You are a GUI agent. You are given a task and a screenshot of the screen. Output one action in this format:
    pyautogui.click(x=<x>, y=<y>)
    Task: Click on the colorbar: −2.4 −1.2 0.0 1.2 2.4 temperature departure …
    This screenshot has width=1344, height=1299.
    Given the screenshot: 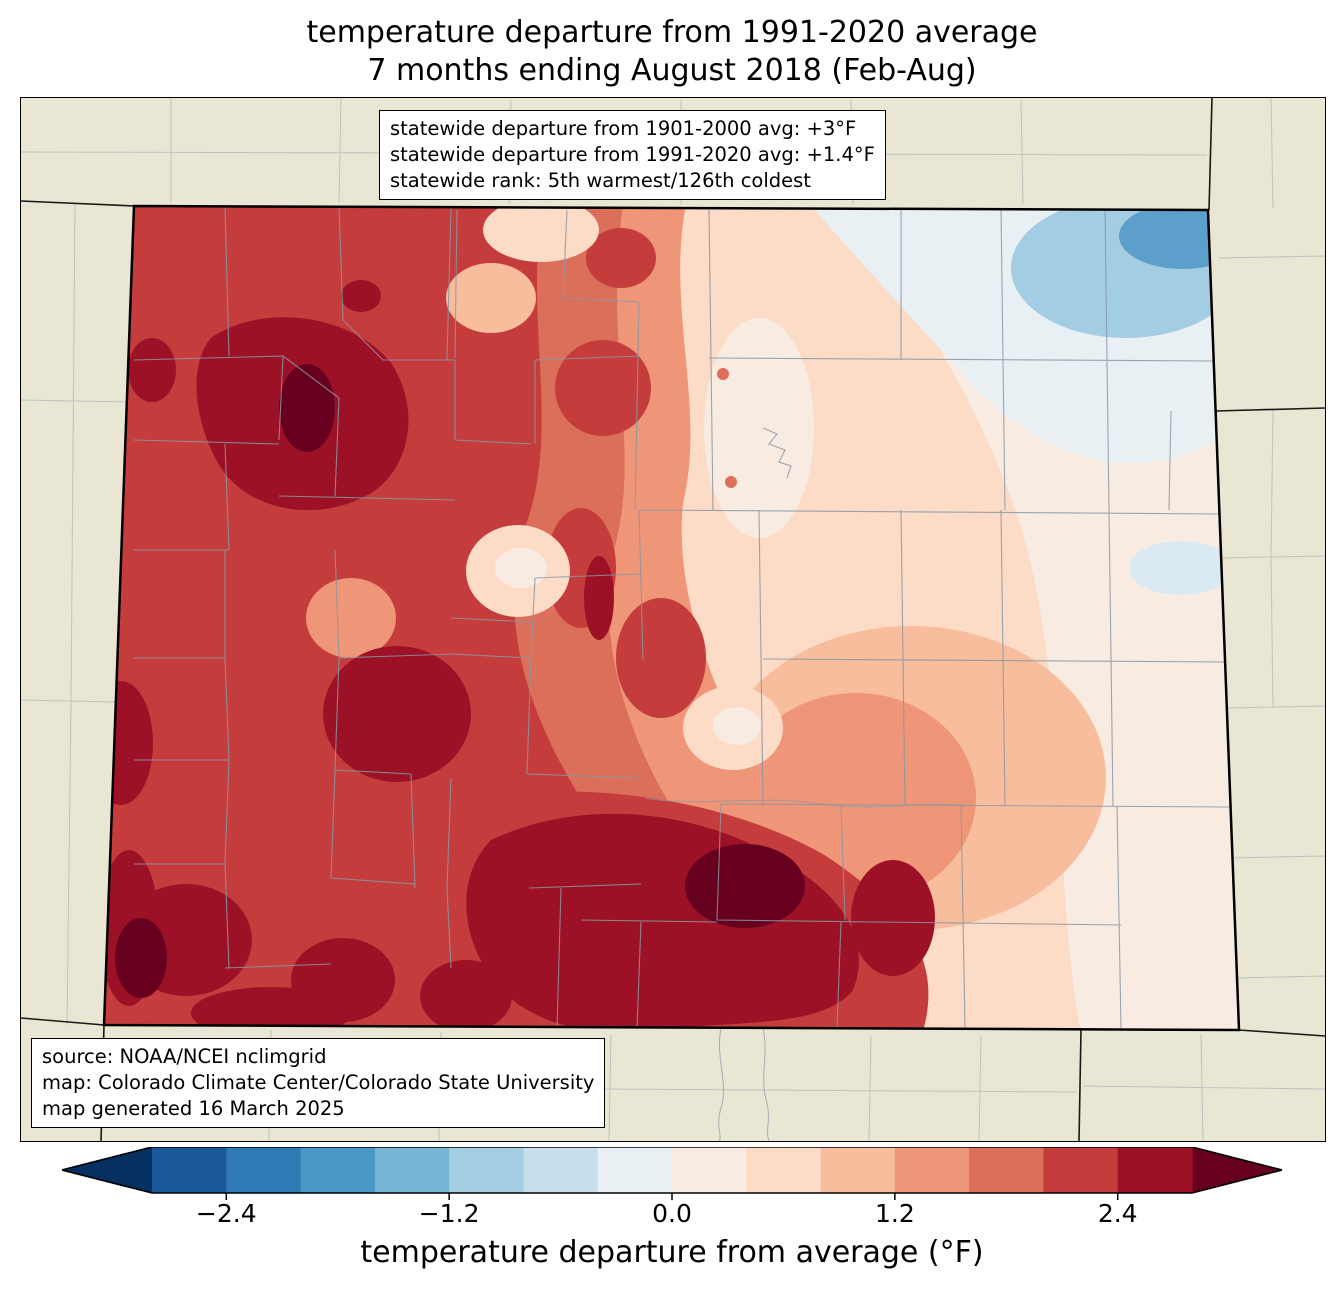 What is the action you would take?
    pyautogui.click(x=672, y=1222)
    